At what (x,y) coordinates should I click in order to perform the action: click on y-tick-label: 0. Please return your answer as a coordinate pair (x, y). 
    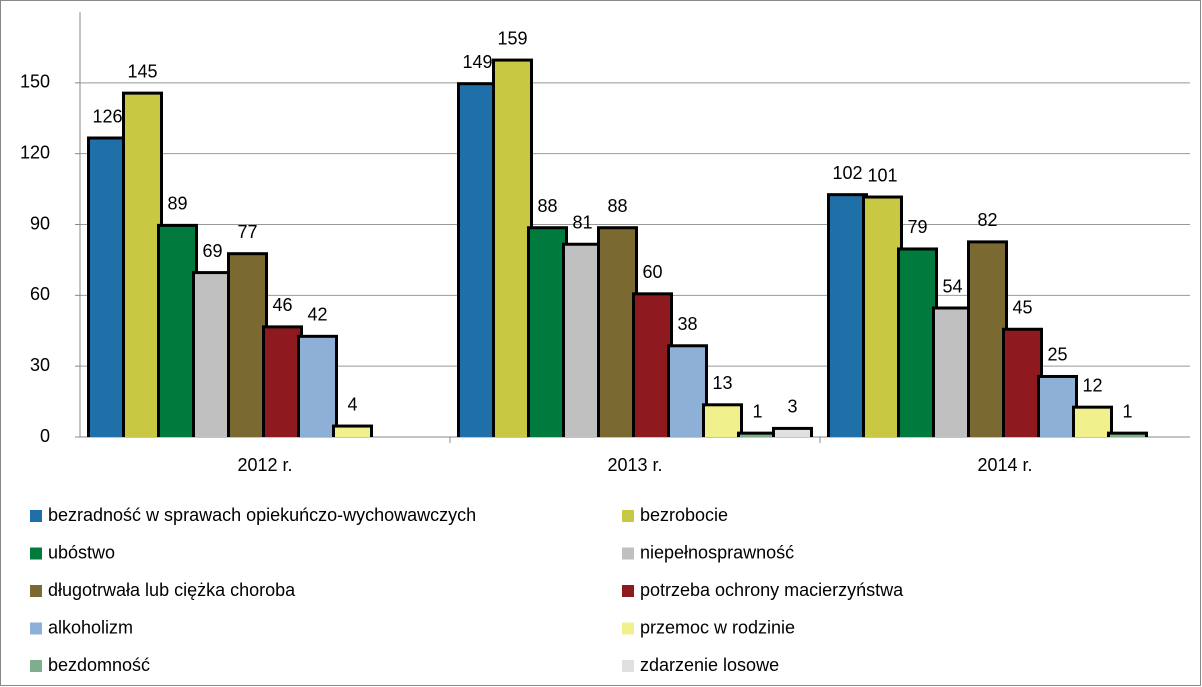
    Looking at the image, I should click on (45, 436).